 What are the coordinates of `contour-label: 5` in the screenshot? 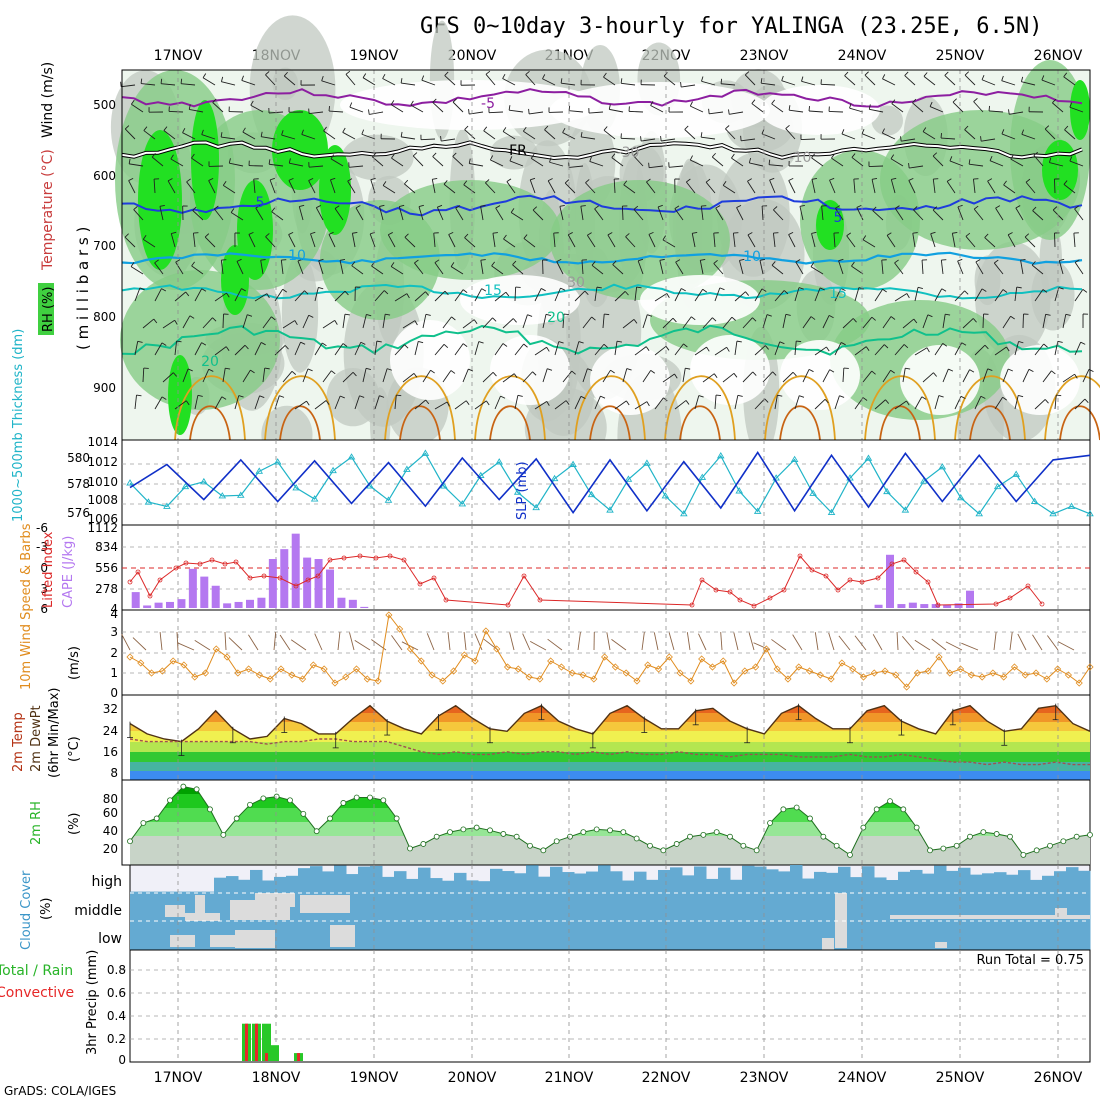 It's located at (838, 218).